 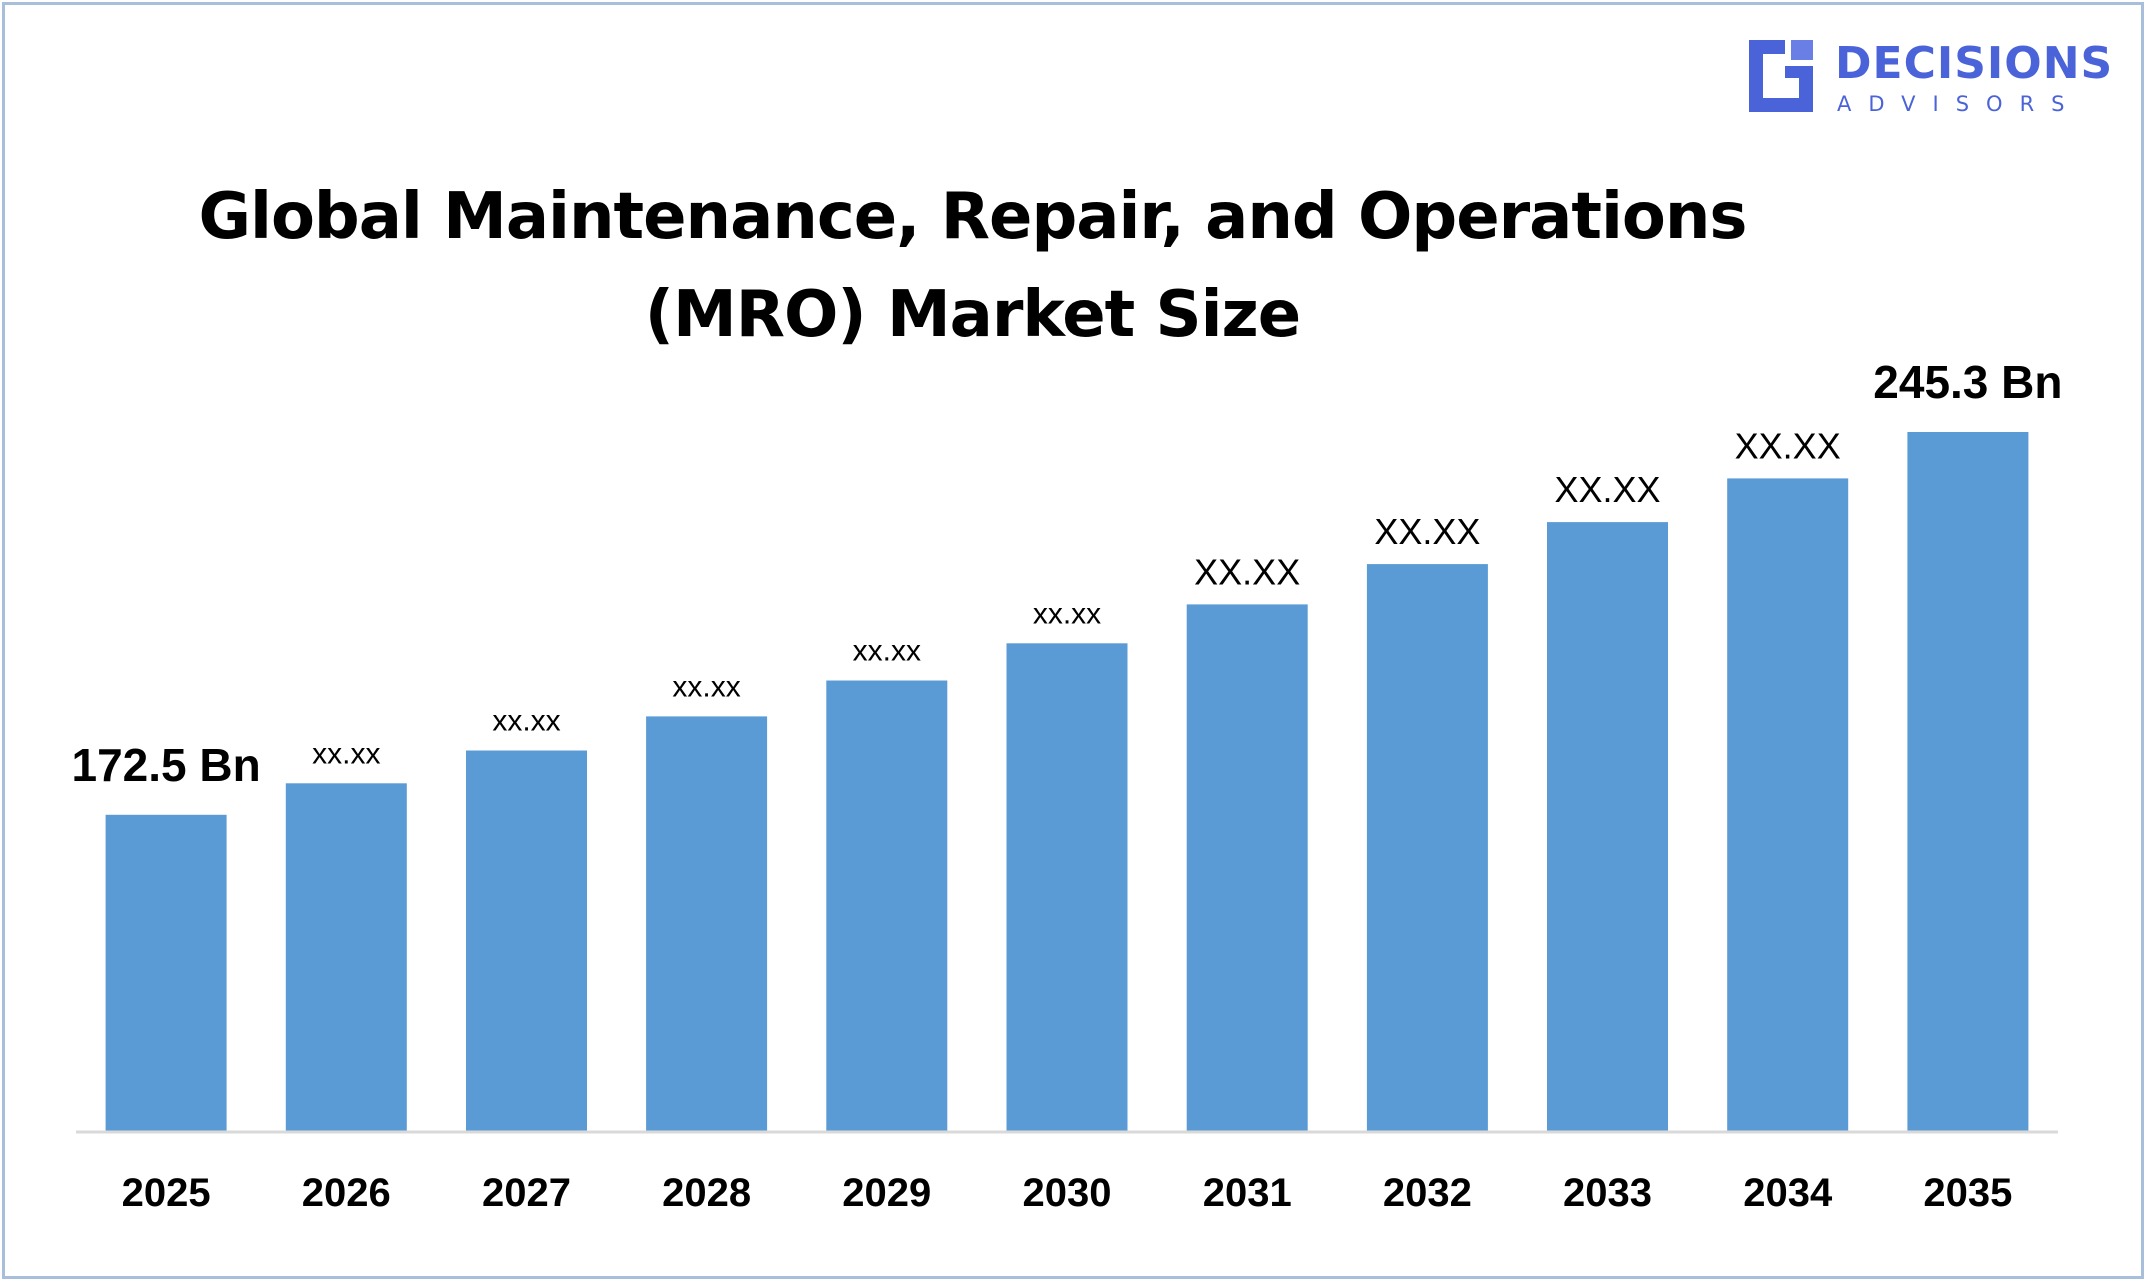 What do you see at coordinates (1788, 1193) in the screenshot?
I see `x-tick-label-2034: 2034` at bounding box center [1788, 1193].